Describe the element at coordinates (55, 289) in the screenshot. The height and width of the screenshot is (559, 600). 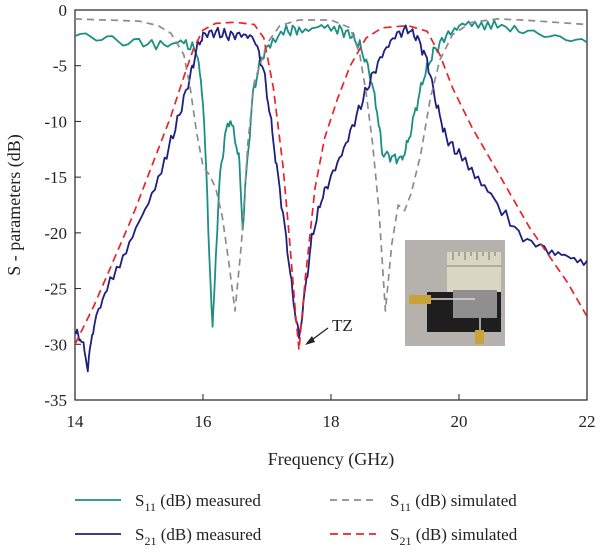
I see `y-tick-label: -25` at that location.